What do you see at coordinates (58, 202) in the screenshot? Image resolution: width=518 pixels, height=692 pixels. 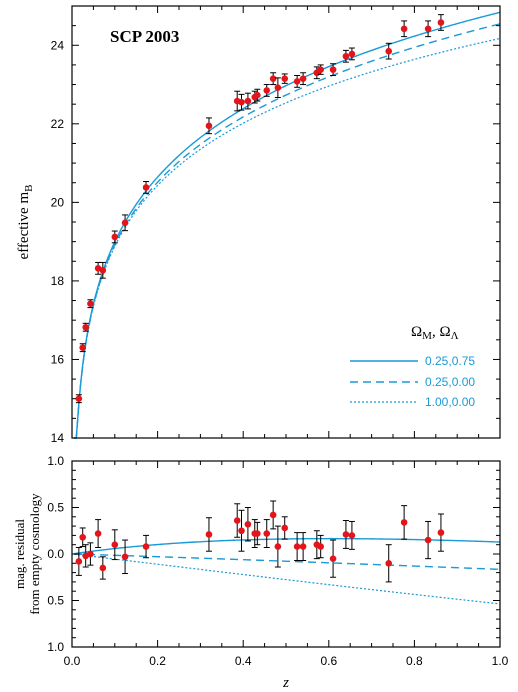 I see `y-tick-label: 20` at bounding box center [58, 202].